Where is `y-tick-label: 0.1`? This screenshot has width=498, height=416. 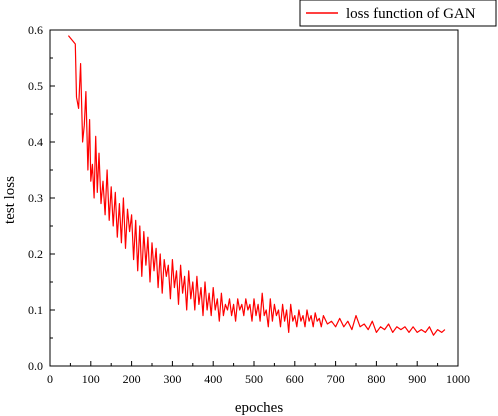 y-tick-label: 0.1 is located at coordinates (35, 310).